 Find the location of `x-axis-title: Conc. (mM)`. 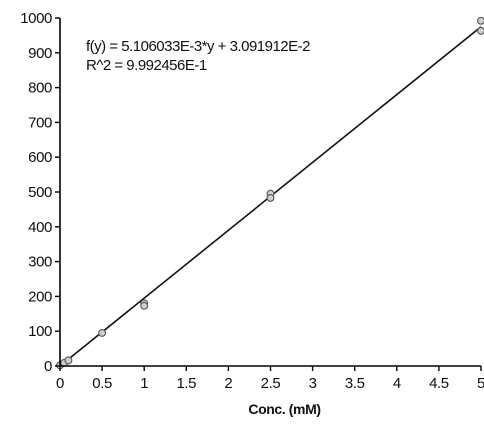

x-axis-title: Conc. (mM) is located at coordinates (284, 409).